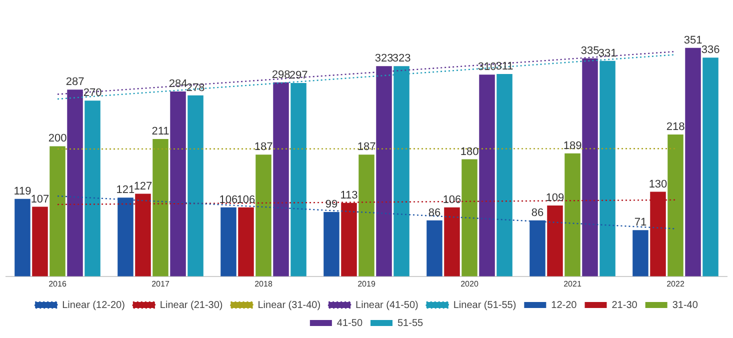 This screenshot has height=338, width=733. I want to click on data-label: 297, so click(298, 76).